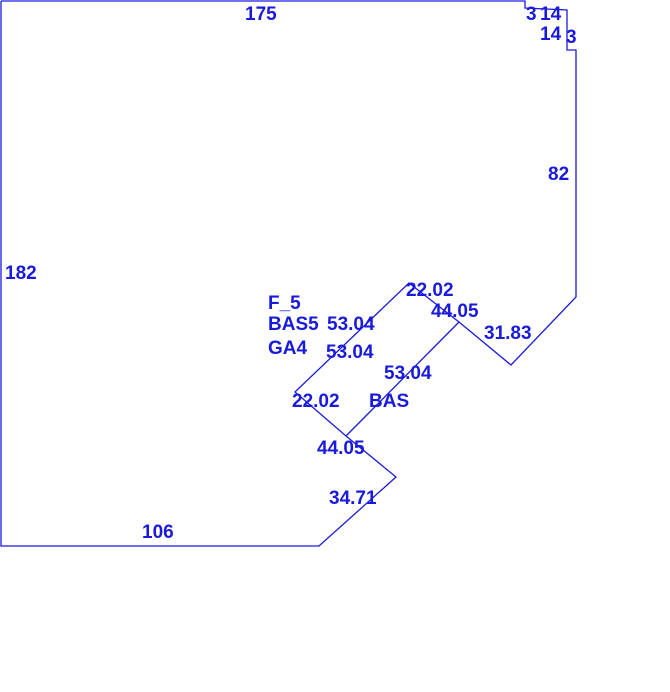  What do you see at coordinates (21, 273) in the screenshot?
I see `dim-left: 182` at bounding box center [21, 273].